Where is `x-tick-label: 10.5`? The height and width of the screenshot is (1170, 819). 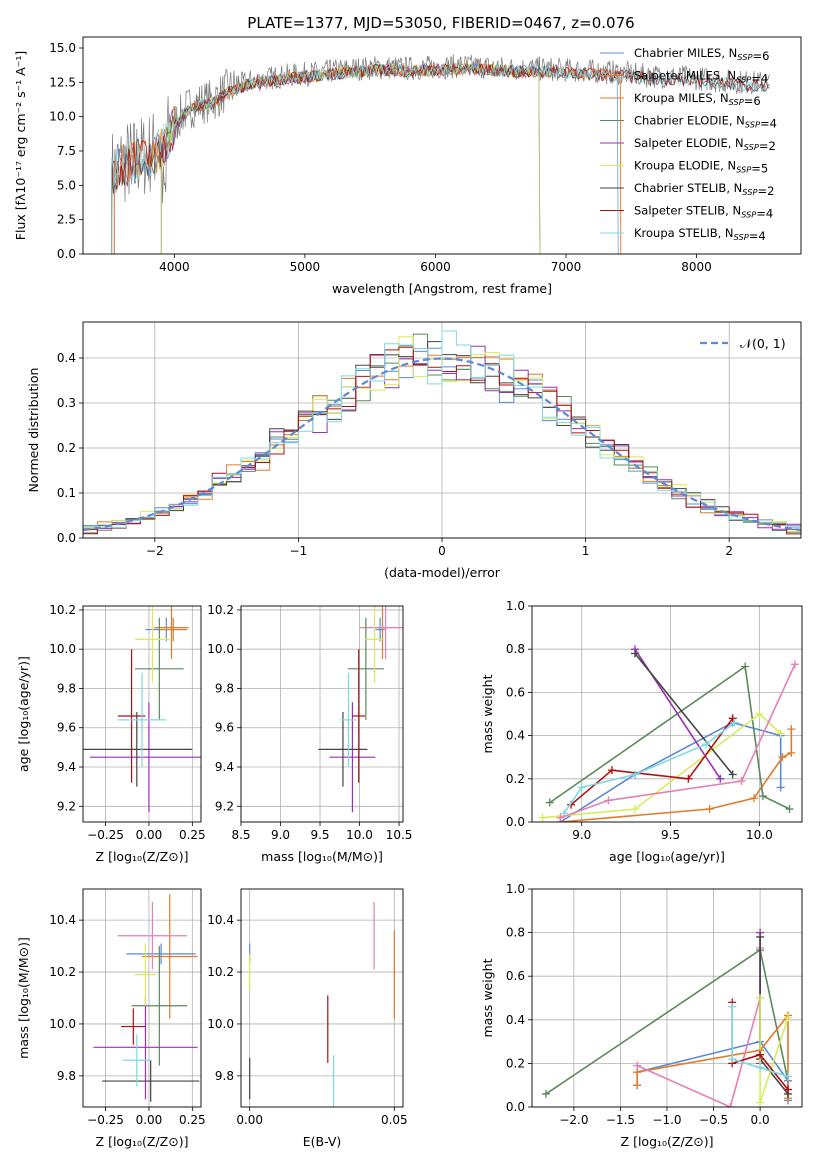 x-tick-label: 10.5 is located at coordinates (399, 835).